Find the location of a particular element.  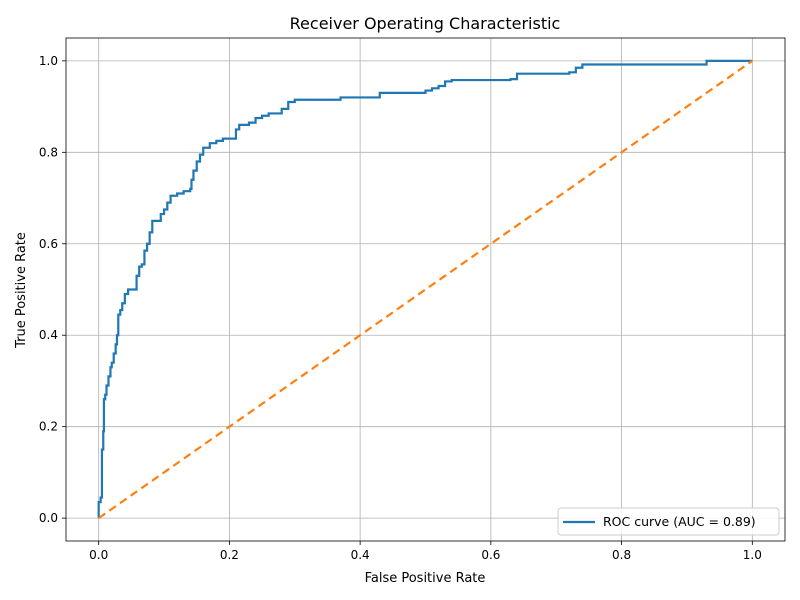

y-tick-label: 0.2 is located at coordinates (48, 427).